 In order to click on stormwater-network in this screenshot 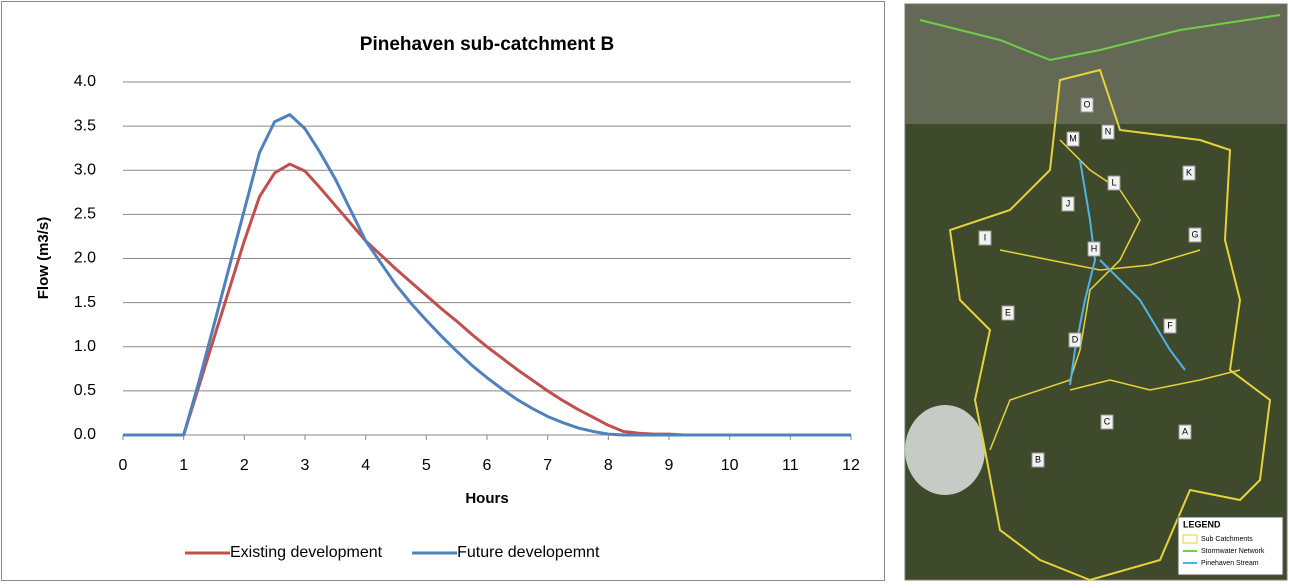, I will do `click(1100, 38)`.